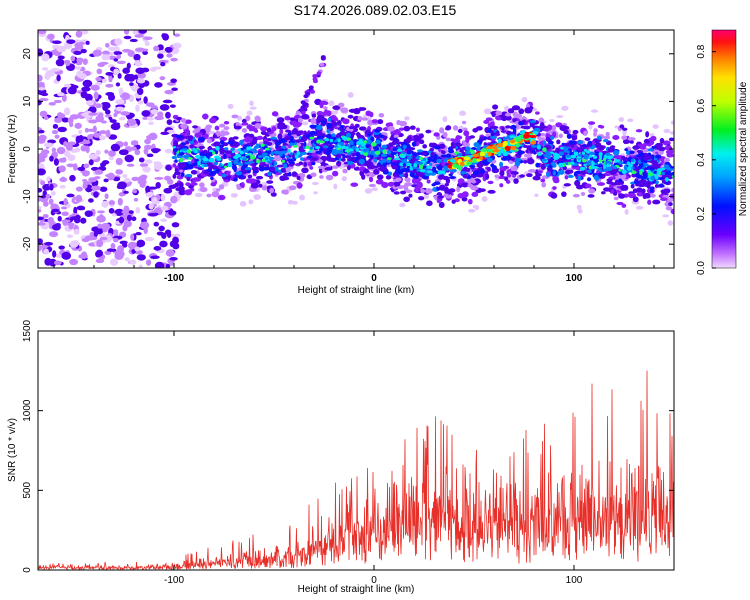 The height and width of the screenshot is (600, 750). Describe the element at coordinates (706, 159) in the screenshot. I see `colorbar-ticks: 0.0 0.2 0.4 0.6 0.8` at that location.